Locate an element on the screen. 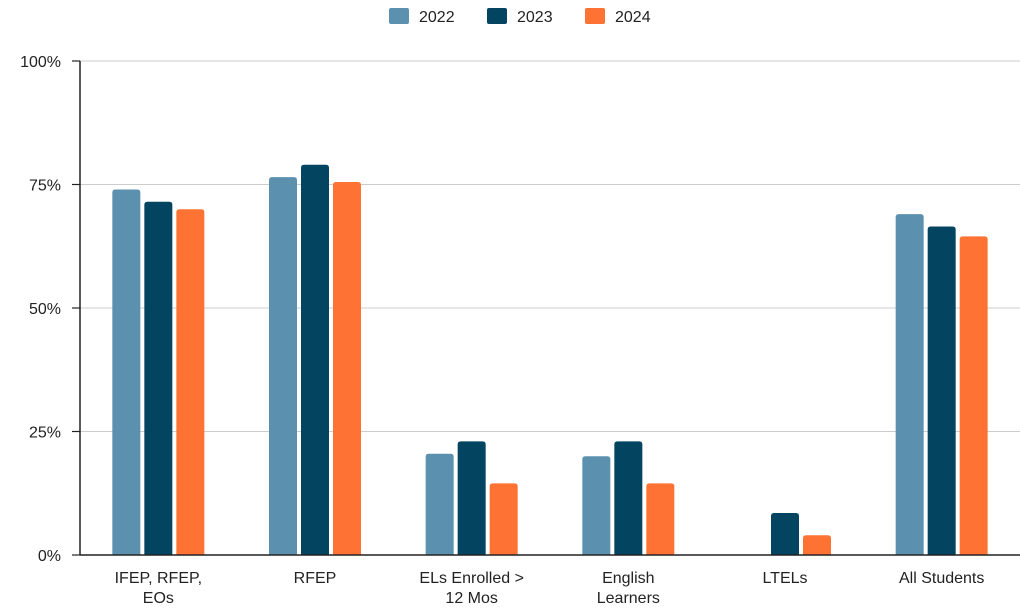 The image size is (1020, 611). x-tick-label: All Students is located at coordinates (941, 578).